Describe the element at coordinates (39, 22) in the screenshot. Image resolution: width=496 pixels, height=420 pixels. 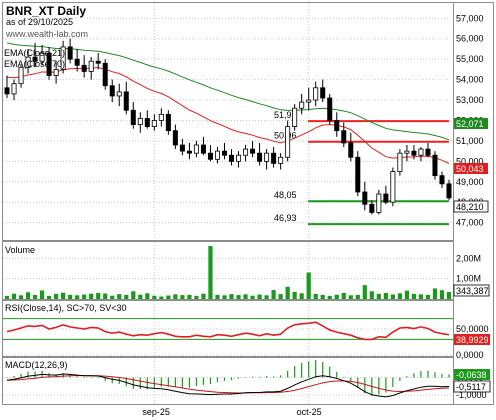
I see `as-of-date: as of 29/10/2025` at that location.